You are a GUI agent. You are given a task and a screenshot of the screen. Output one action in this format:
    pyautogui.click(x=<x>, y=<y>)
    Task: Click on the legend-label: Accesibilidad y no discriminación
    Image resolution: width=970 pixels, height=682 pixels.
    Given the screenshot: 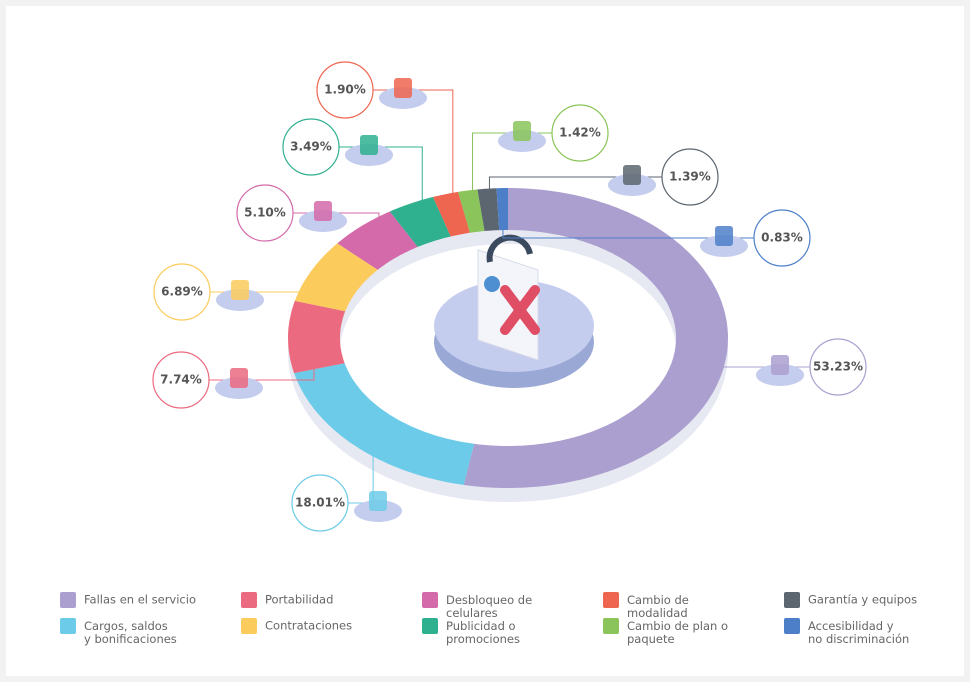 What is the action you would take?
    pyautogui.click(x=858, y=632)
    